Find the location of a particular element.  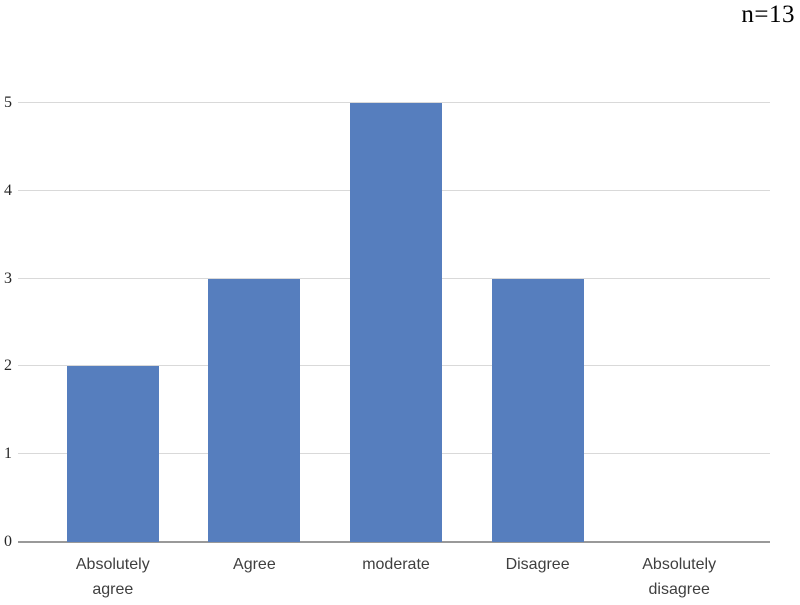

y-tick-label-3: 3 is located at coordinates (8, 278).